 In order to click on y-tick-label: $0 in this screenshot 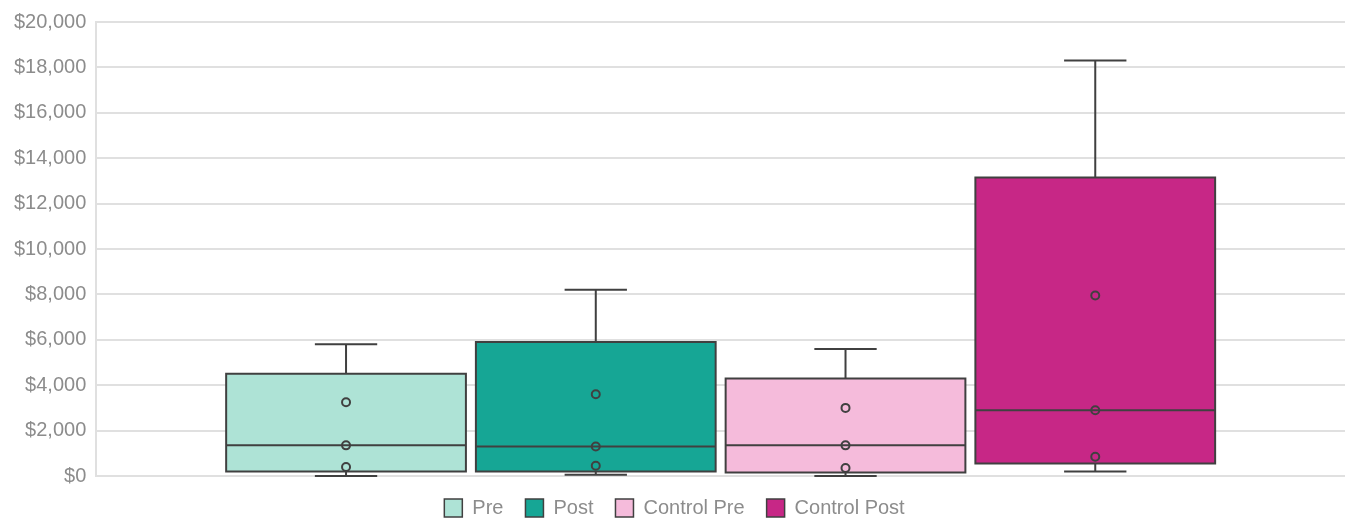, I will do `click(75, 474)`.